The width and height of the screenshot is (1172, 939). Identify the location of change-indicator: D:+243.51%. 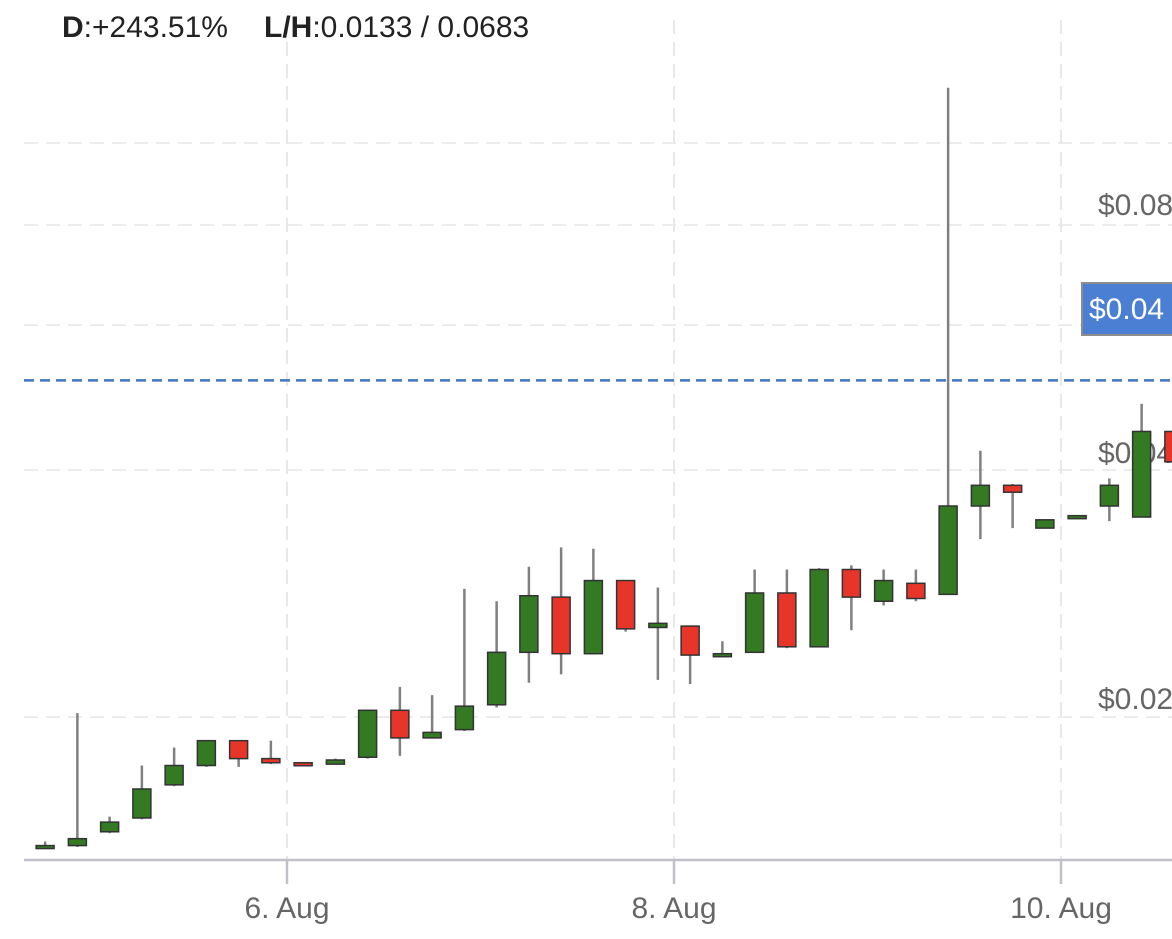
(145, 27).